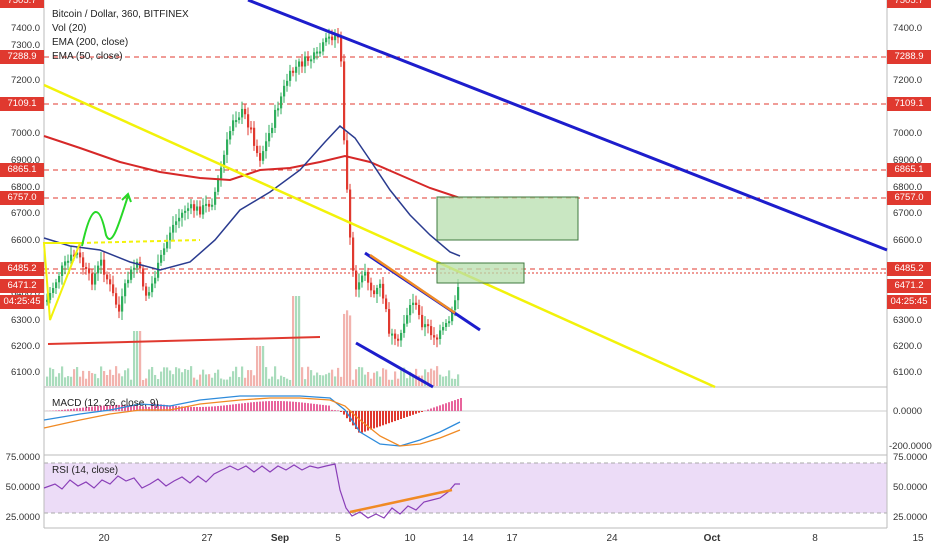 The image size is (932, 550). What do you see at coordinates (908, 346) in the screenshot?
I see `tick-right: 6200.0` at bounding box center [908, 346].